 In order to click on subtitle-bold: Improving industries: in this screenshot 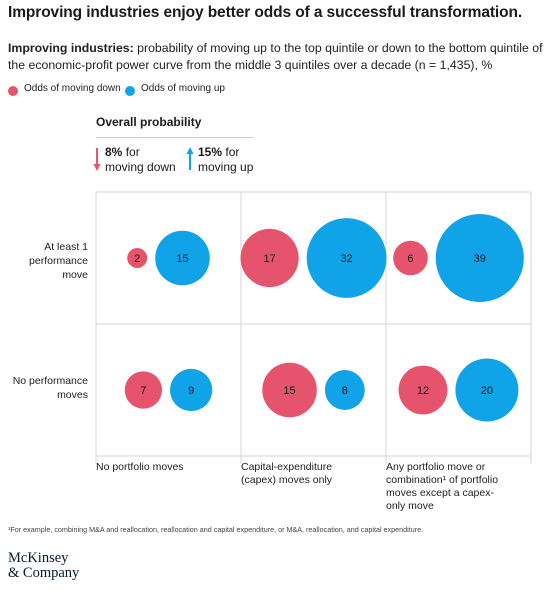, I will do `click(71, 48)`.